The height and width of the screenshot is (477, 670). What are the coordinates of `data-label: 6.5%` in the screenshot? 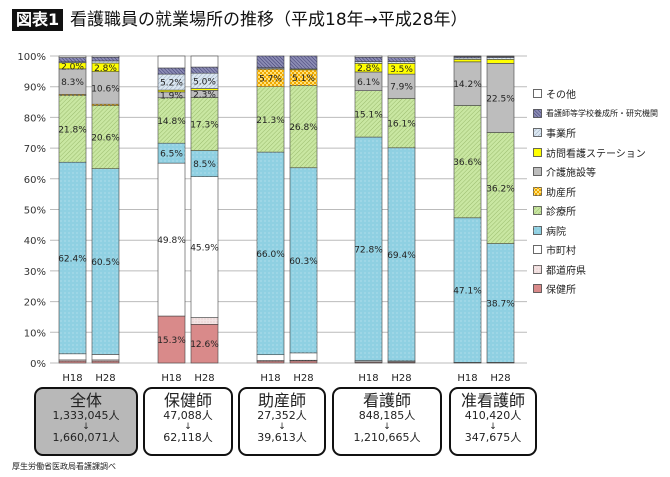 It's located at (171, 155).